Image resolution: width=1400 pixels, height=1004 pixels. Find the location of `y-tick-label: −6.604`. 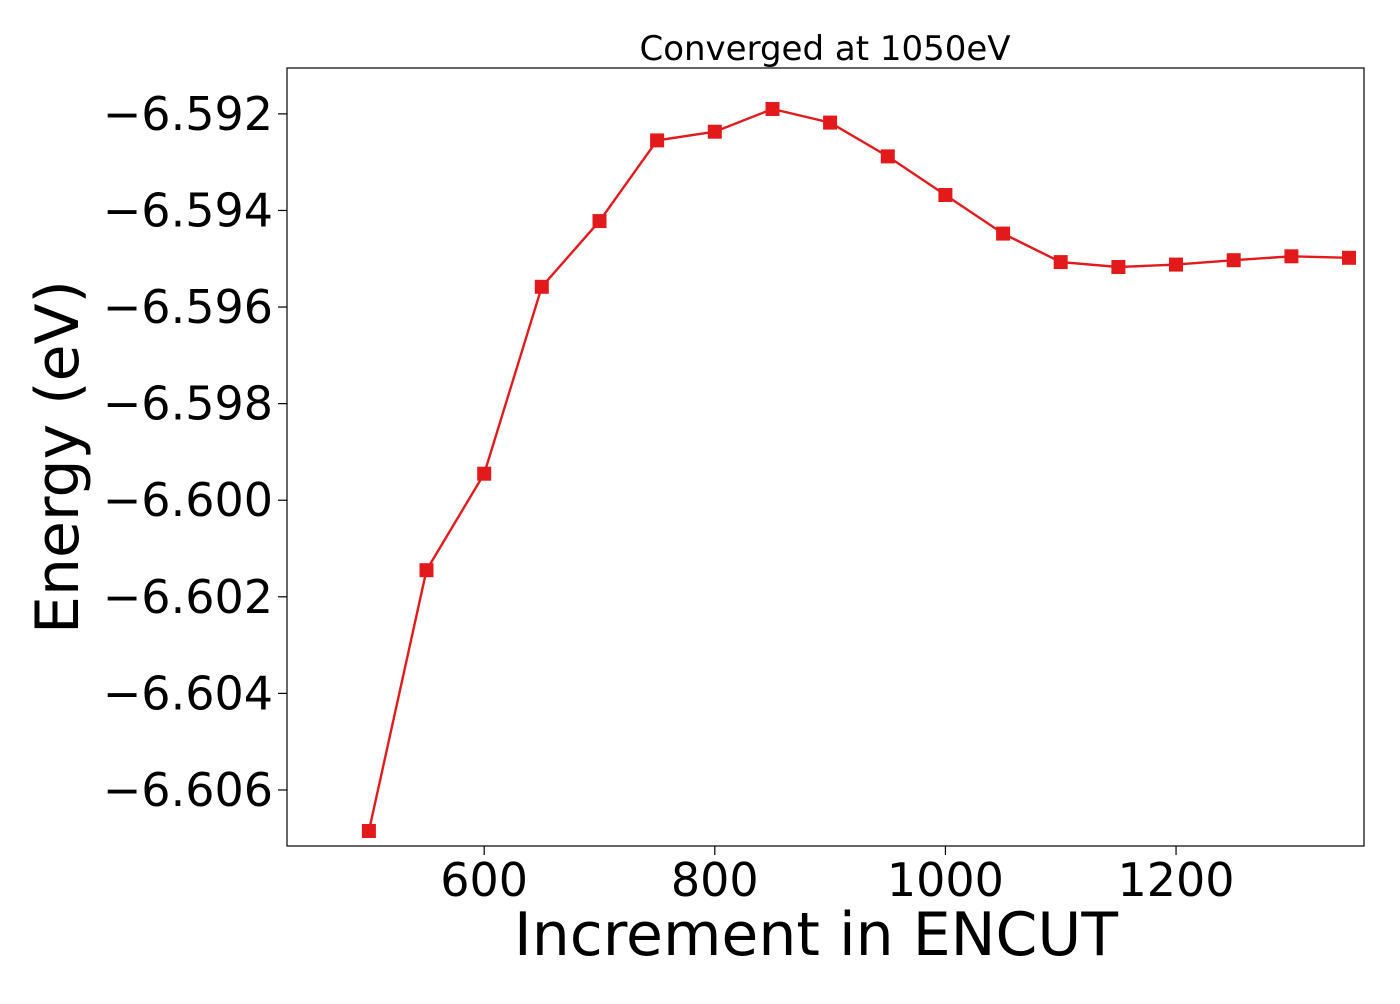

y-tick-label: −6.604 is located at coordinates (188, 693).